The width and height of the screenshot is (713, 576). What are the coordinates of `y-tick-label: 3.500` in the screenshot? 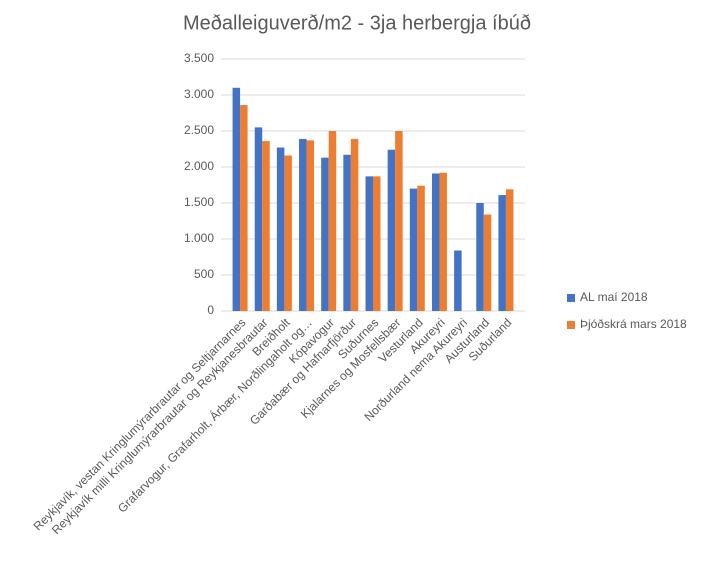 It's located at (199, 58).